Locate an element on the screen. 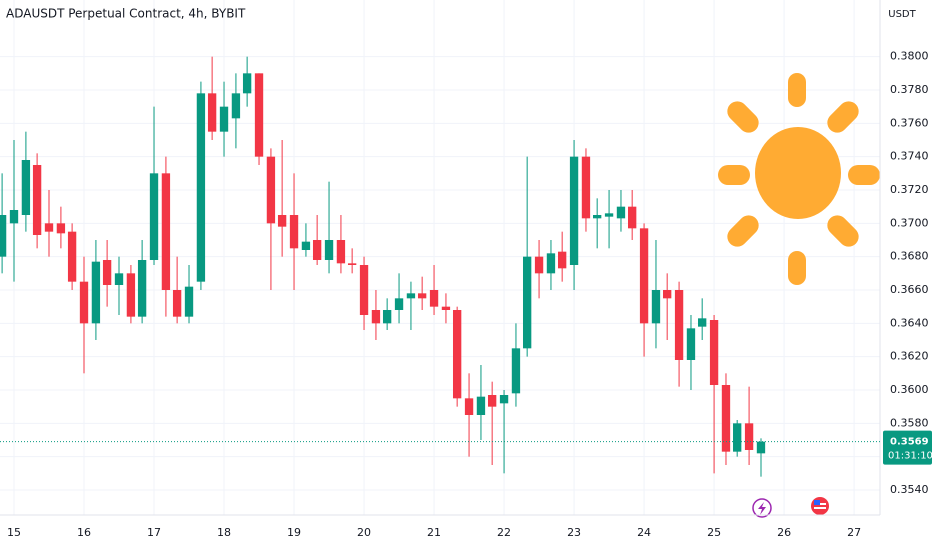 This screenshot has width=932, height=550. chart-title: ADAUSDT Perpetual Contract, 4h, BYBIT is located at coordinates (126, 14).